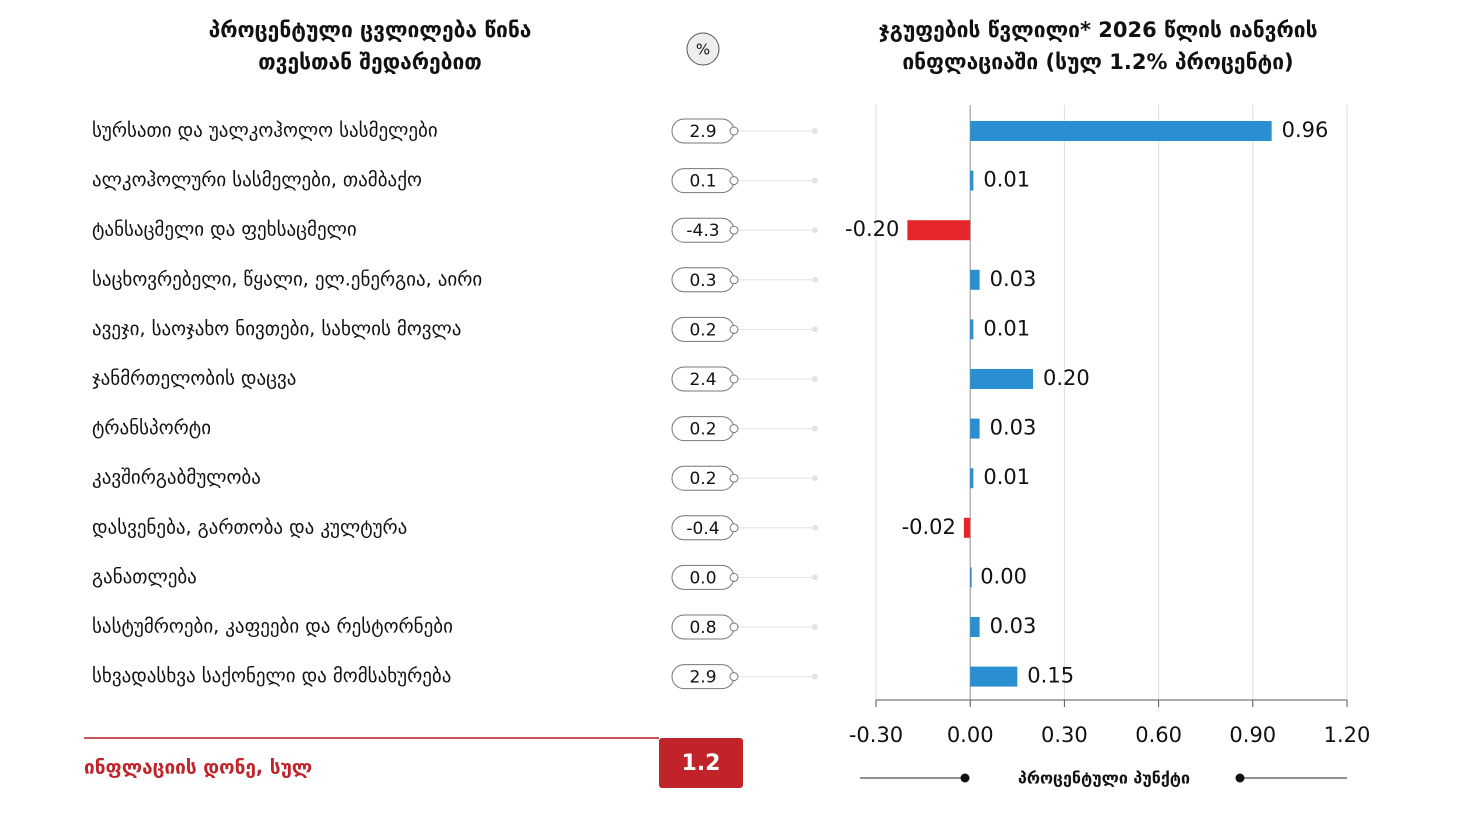  I want to click on category-label: სურსათი და უალკოჰოლო სასმელები, so click(265, 131).